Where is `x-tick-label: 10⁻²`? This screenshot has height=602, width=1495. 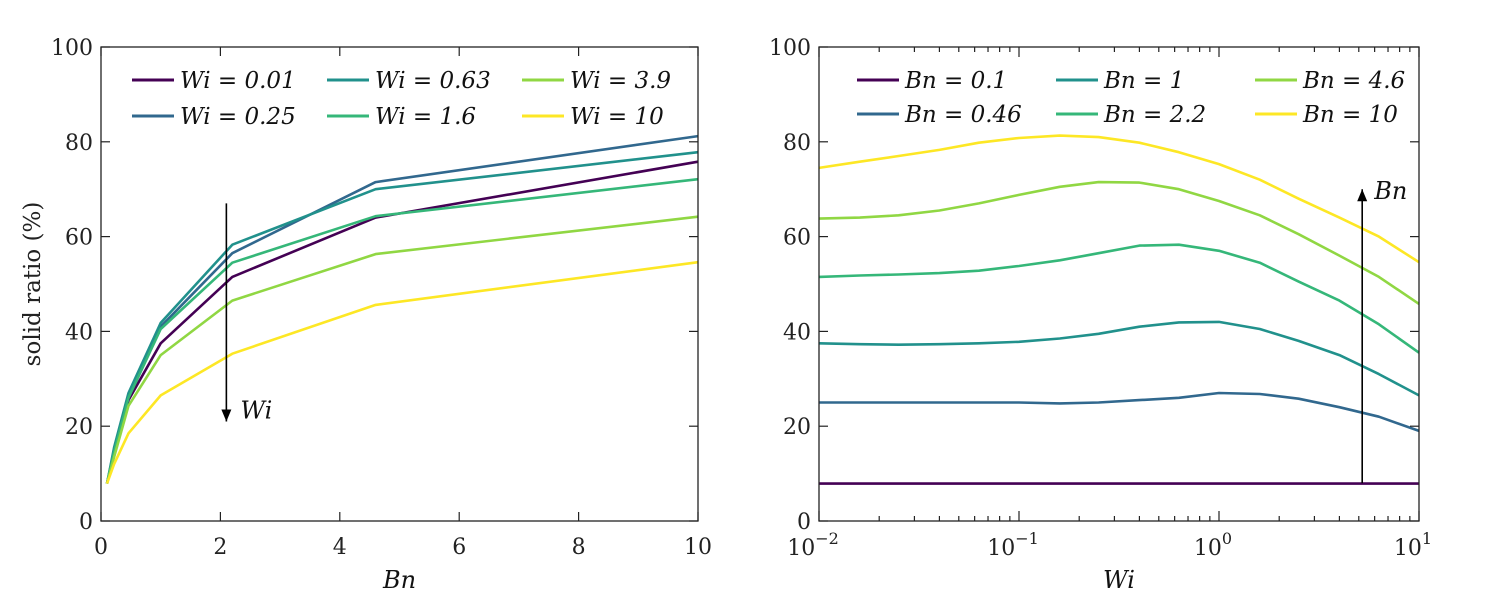
x-tick-label: 10⁻² is located at coordinates (813, 545).